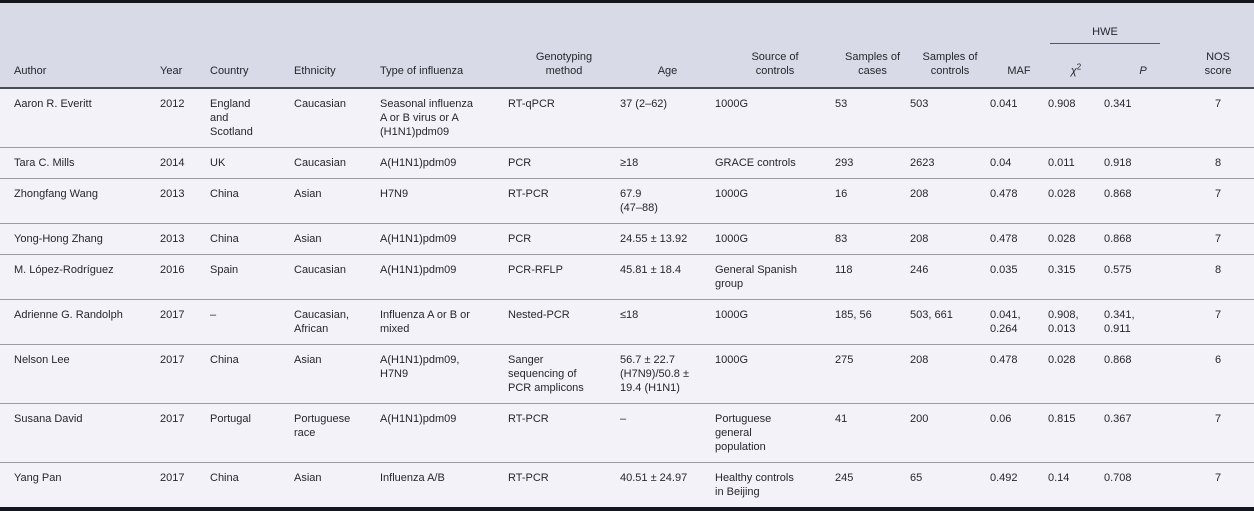 The image size is (1254, 511). Describe the element at coordinates (564, 163) in the screenshot. I see `cell-genotyping-method: PCR` at that location.